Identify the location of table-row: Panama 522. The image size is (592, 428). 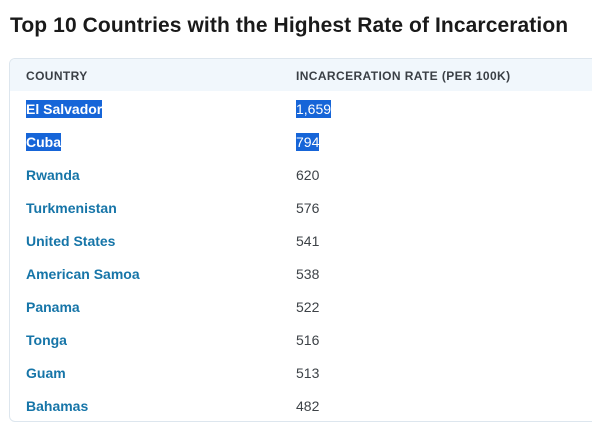
(301, 306).